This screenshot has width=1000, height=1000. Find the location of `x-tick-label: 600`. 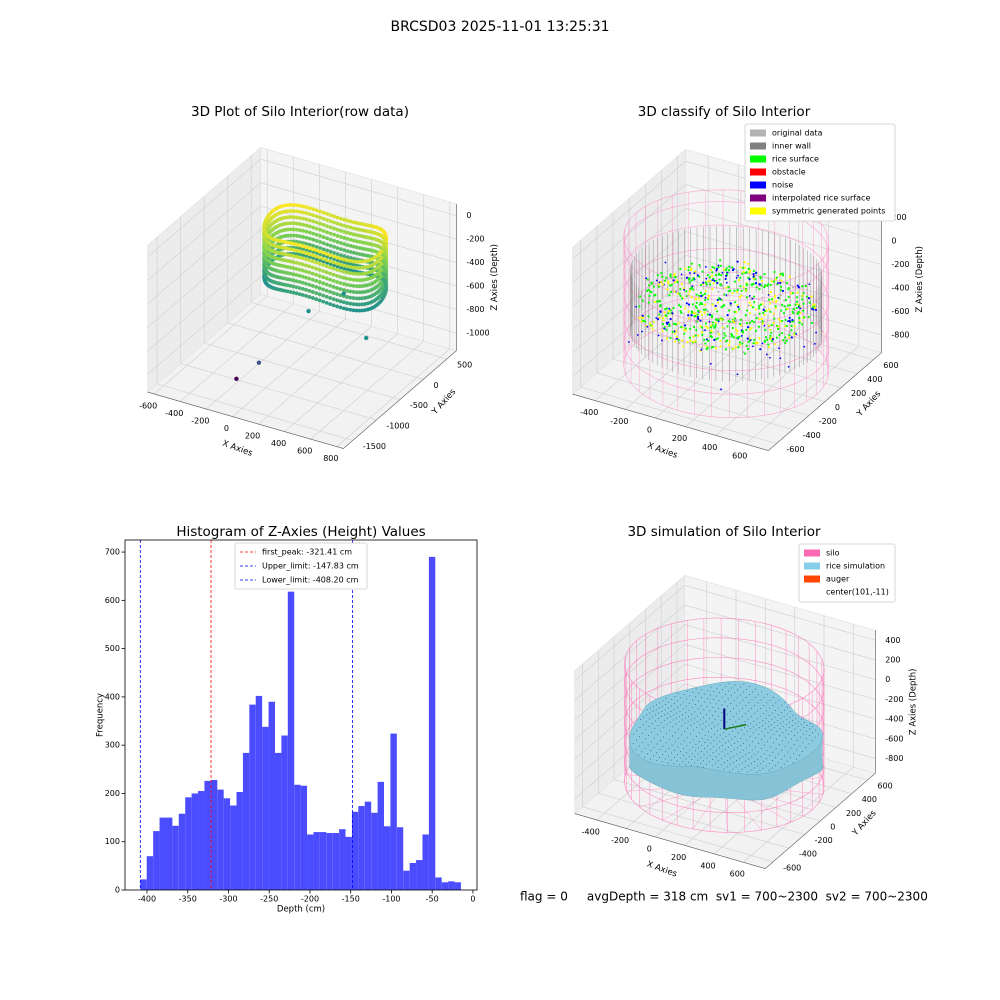

x-tick-label: 600 is located at coordinates (739, 456).